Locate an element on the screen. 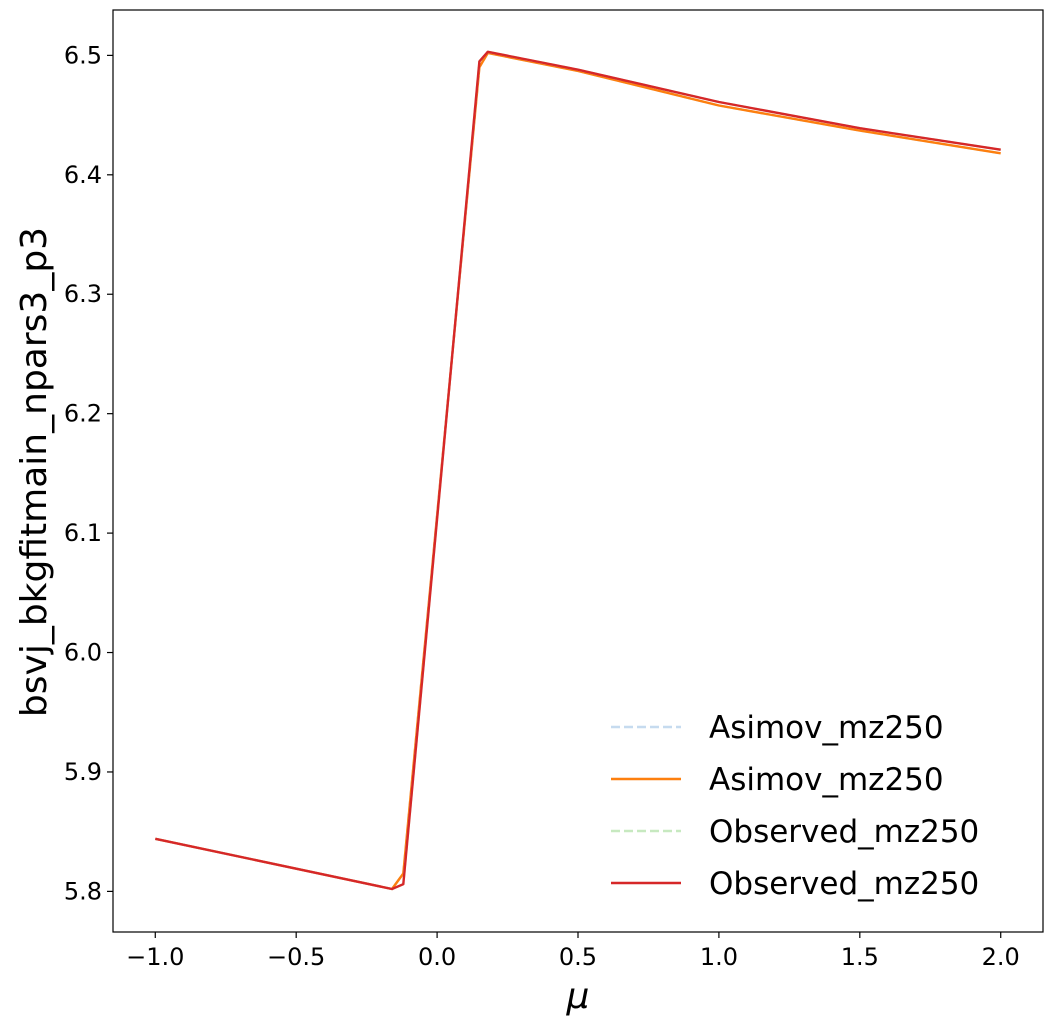 The width and height of the screenshot is (1052, 1026). y-tick-label: 5.9 is located at coordinates (83, 772).